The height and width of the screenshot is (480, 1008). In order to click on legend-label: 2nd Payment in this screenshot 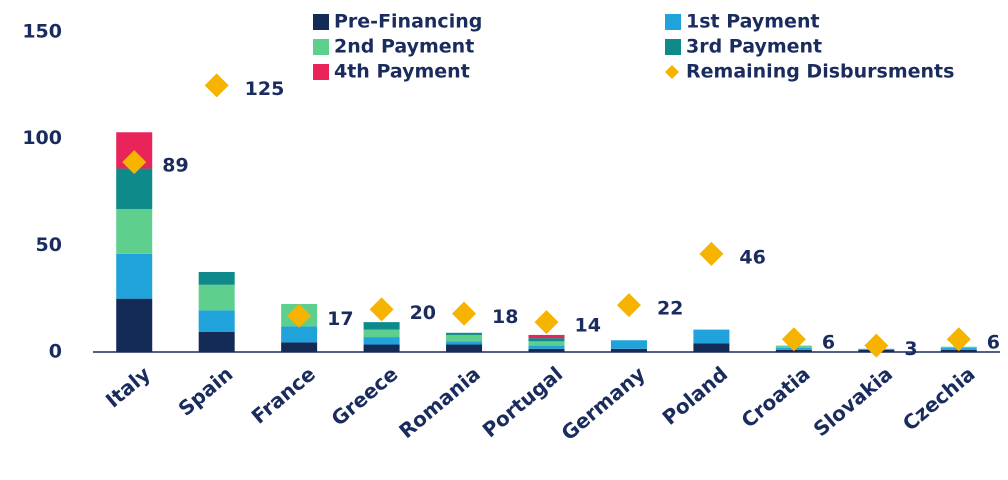, I will do `click(404, 47)`.